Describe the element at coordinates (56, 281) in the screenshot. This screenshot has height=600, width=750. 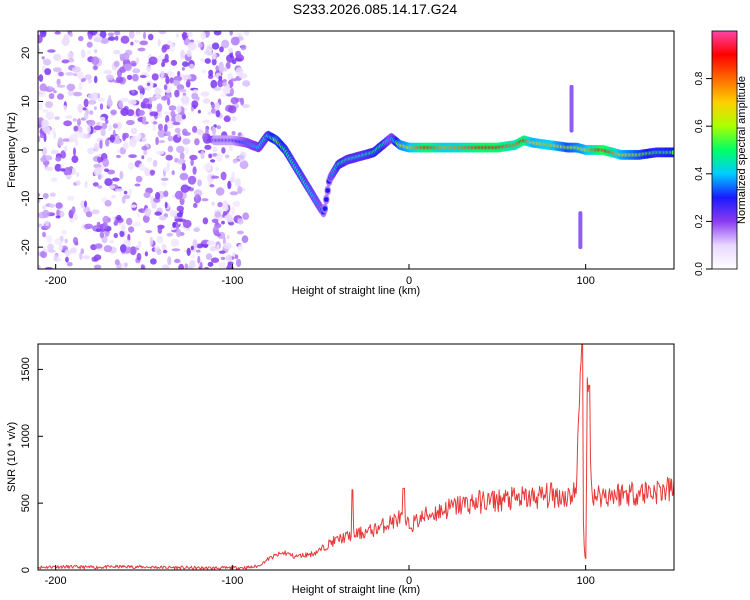
I see `spectrogram-xtick-label: -200` at that location.